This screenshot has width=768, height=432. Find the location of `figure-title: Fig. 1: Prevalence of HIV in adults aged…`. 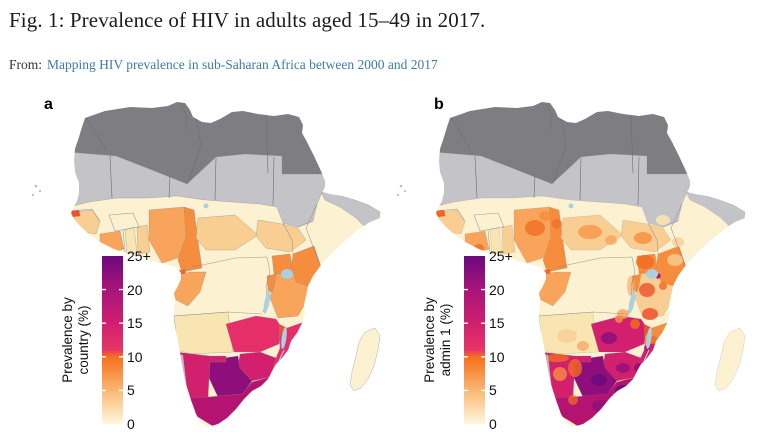

figure-title: Fig. 1: Prevalence of HIV in adults aged… is located at coordinates (247, 20).